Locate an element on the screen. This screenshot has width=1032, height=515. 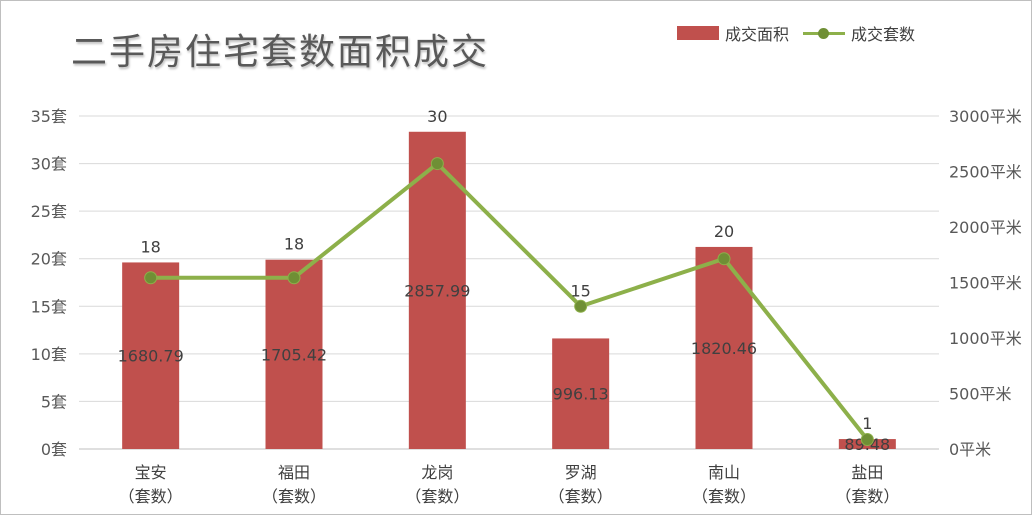
y-left-tick-label: 15套 is located at coordinates (49, 306).